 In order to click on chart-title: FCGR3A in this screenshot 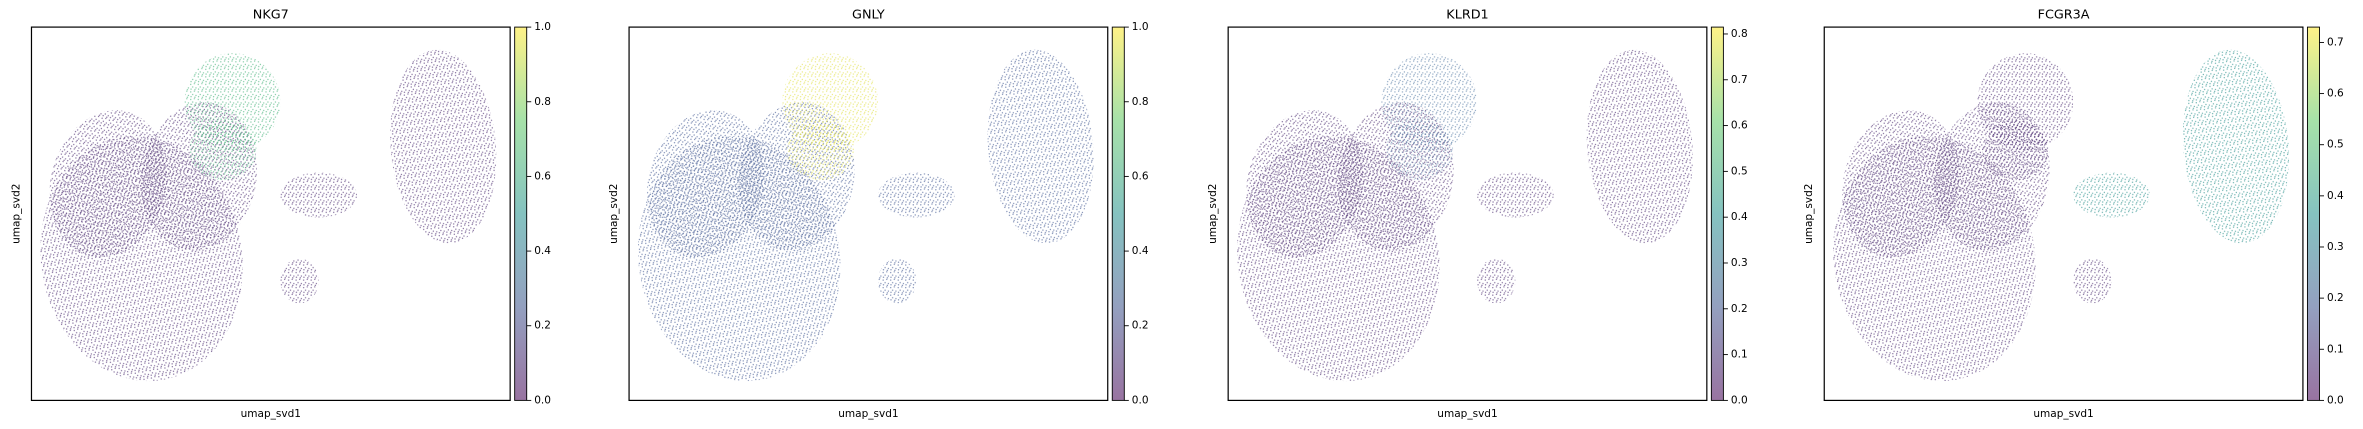, I will do `click(2064, 15)`.